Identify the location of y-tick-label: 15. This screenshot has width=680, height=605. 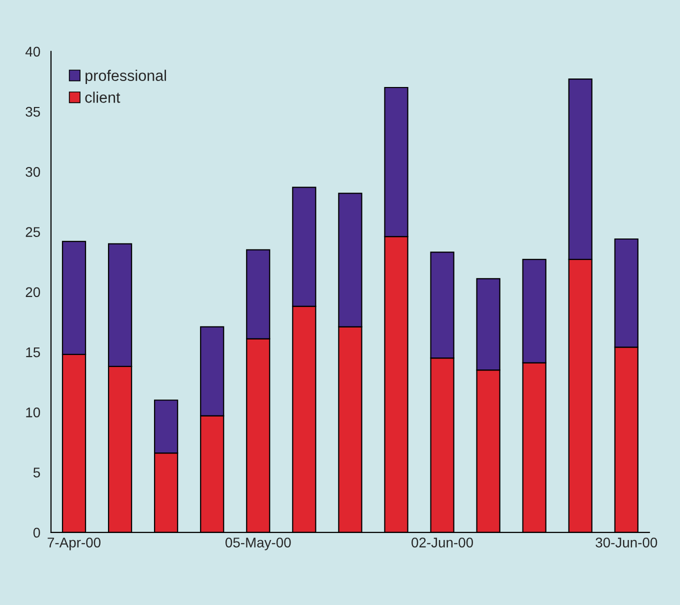
(33, 353).